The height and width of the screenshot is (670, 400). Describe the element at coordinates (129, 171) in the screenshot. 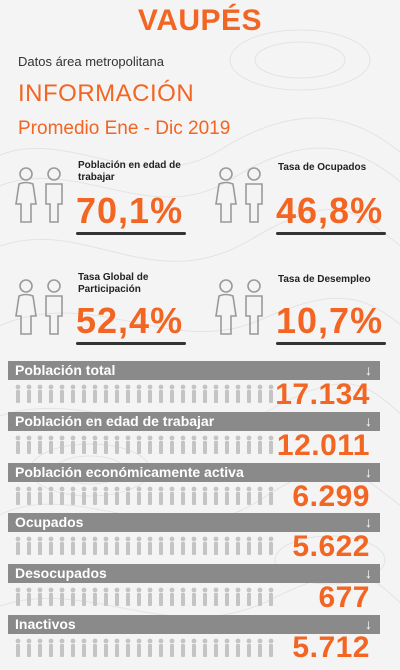

I see `stat-label: Población en edad de trabajar` at that location.